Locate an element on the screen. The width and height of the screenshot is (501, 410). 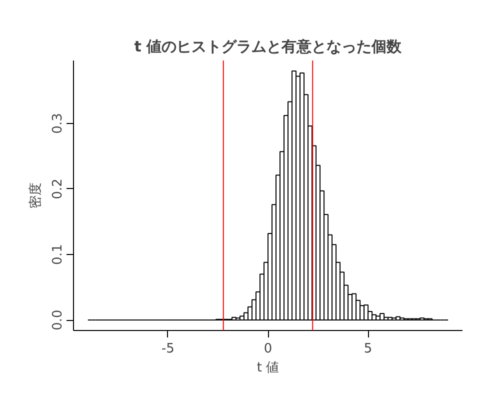
x-tick-label: 0 is located at coordinates (268, 349).